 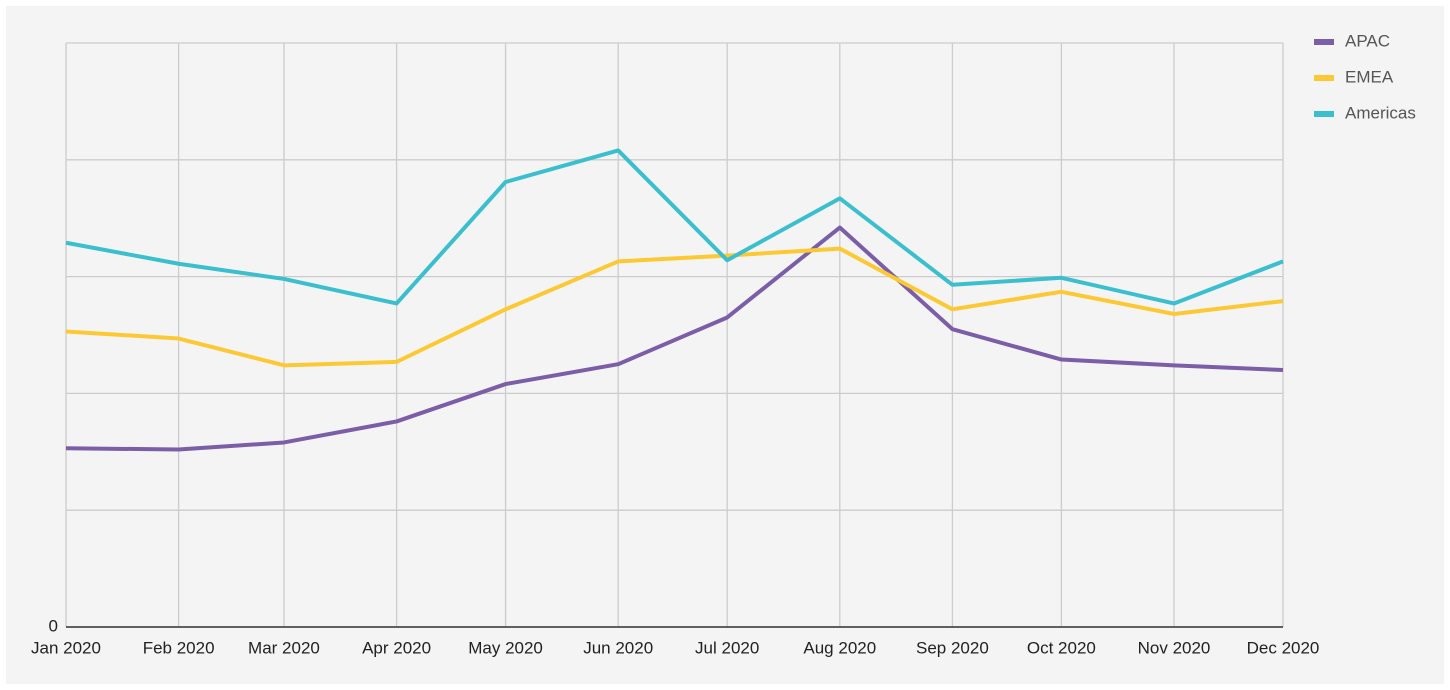 What do you see at coordinates (1369, 76) in the screenshot?
I see `legend-label: EMEA` at bounding box center [1369, 76].